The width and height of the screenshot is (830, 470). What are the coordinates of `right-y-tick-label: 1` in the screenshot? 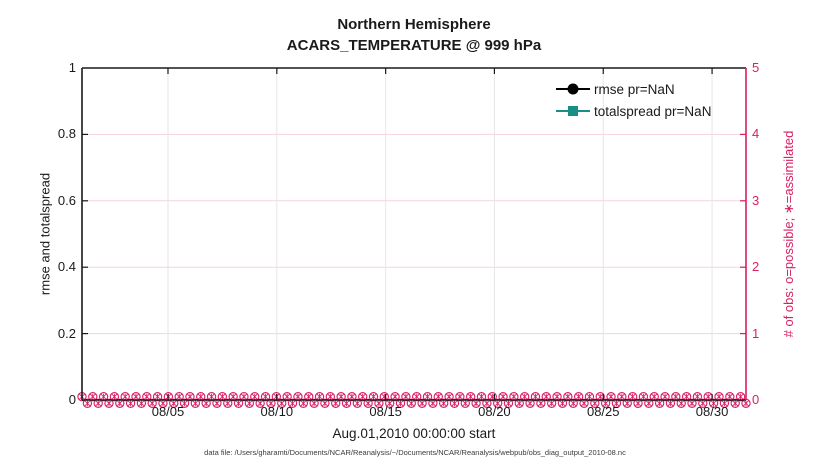 It's located at (756, 333).